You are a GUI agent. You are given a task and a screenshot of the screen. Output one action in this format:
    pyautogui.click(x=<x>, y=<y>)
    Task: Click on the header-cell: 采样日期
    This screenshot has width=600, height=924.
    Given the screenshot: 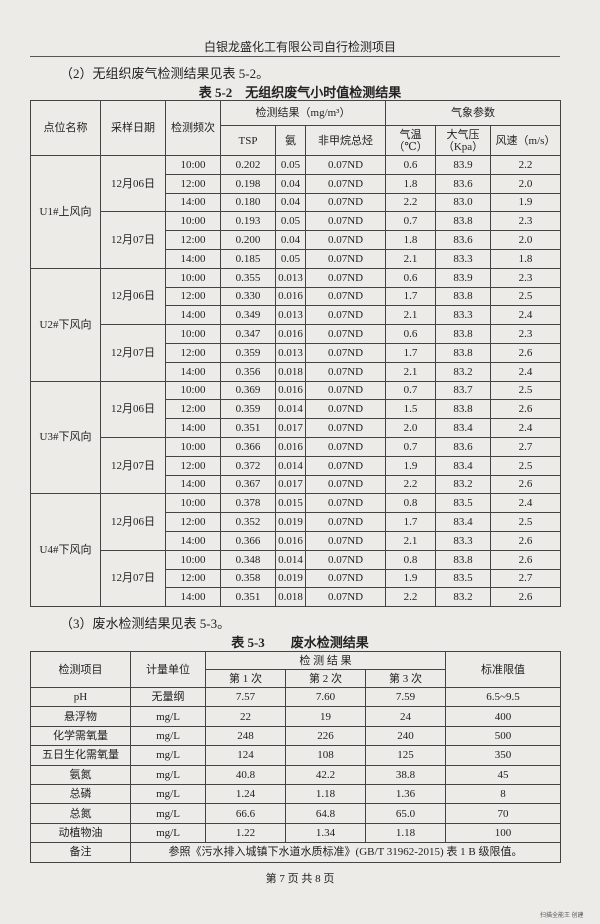 What is the action you would take?
    pyautogui.click(x=133, y=128)
    